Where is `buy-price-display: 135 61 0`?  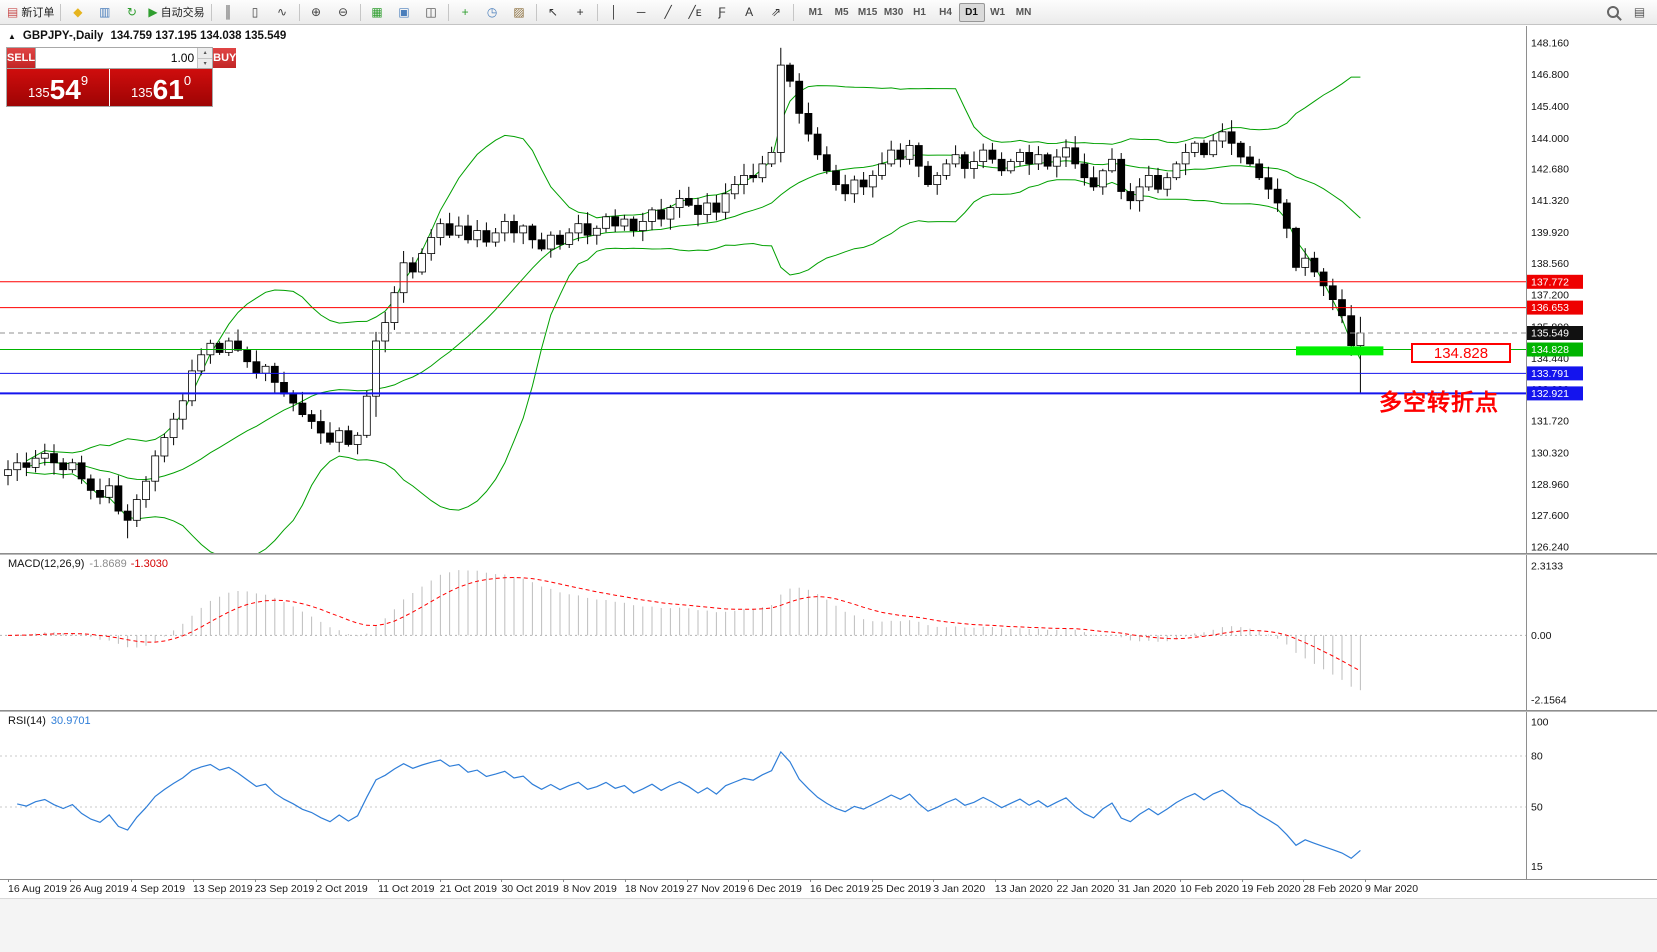 buy-price-display: 135 61 0 is located at coordinates (161, 87).